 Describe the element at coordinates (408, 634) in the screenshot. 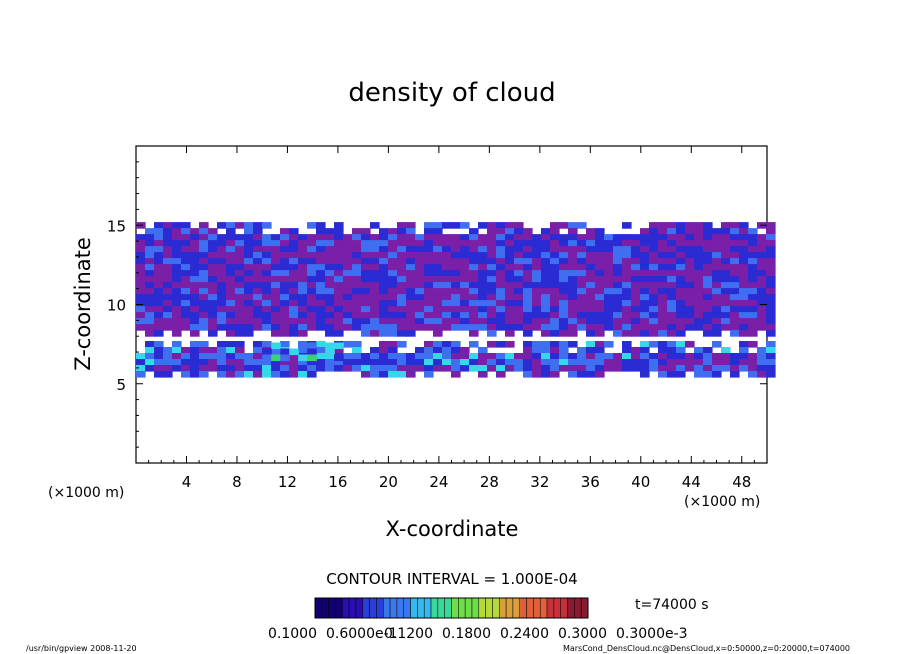

I see `colorbar-label: 0.1200` at that location.